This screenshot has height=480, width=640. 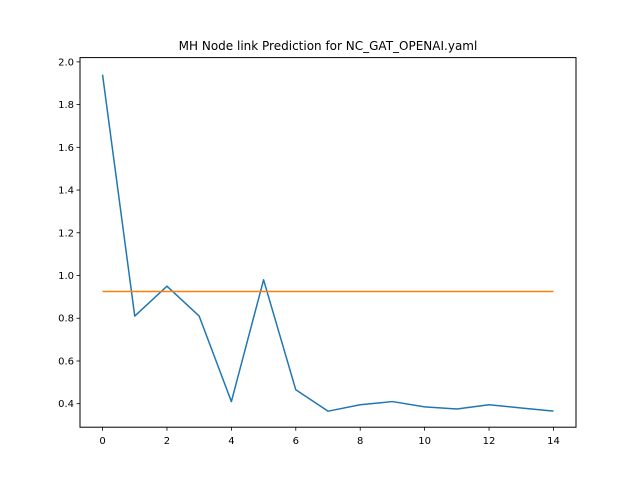 What do you see at coordinates (489, 441) in the screenshot?
I see `x-tick-label: 12` at bounding box center [489, 441].